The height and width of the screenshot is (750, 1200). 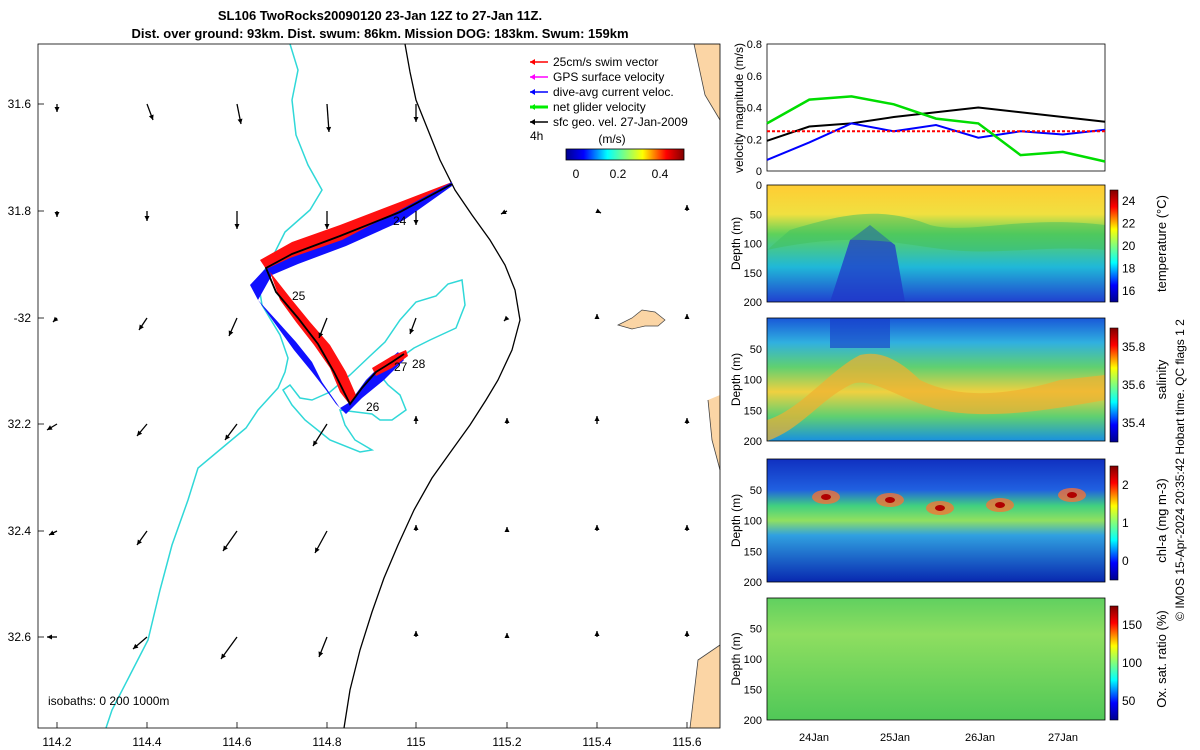 What do you see at coordinates (359, 314) in the screenshot?
I see `day-labels: 24 25 26 27 28` at bounding box center [359, 314].